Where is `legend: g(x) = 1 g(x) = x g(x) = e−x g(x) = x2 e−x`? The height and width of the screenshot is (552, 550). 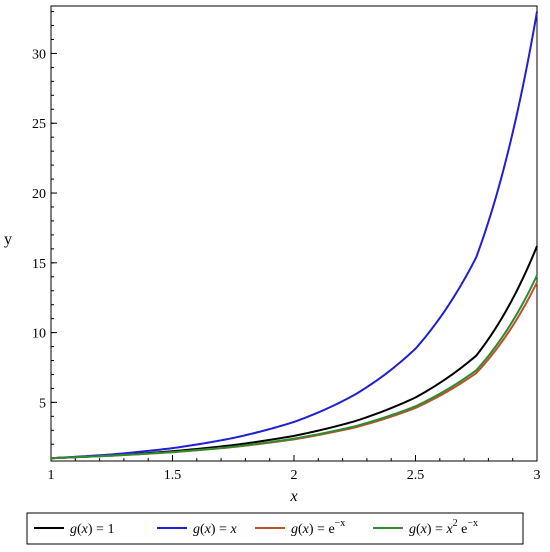
legend: g(x) = 1 g(x) = x g(x) = e−x g(x) = x2 e−x is located at coordinates (275, 528).